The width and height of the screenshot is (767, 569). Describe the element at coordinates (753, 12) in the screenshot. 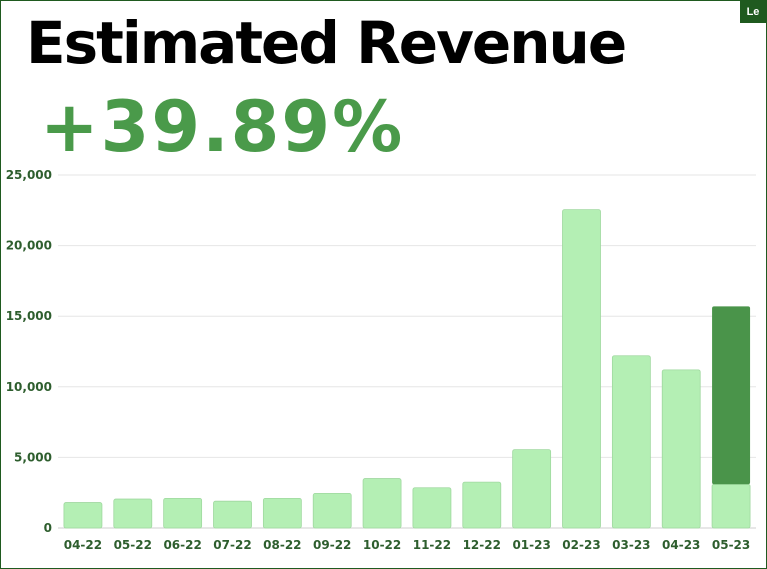

I see `corner-badge: Le` at that location.